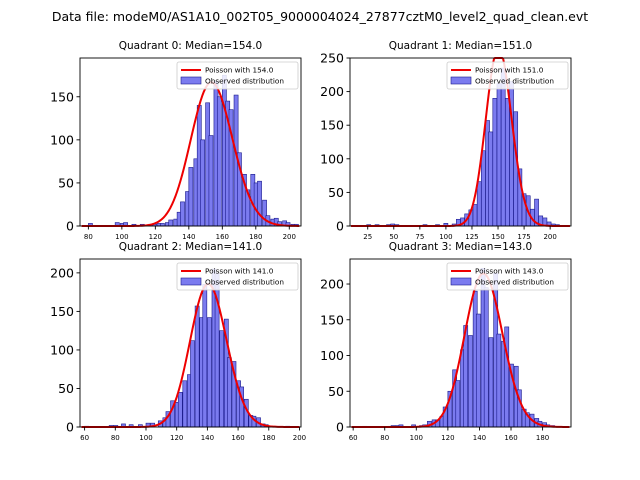 The image size is (640, 480). Describe the element at coordinates (497, 237) in the screenshot. I see `x-tick-label: 150` at that location.